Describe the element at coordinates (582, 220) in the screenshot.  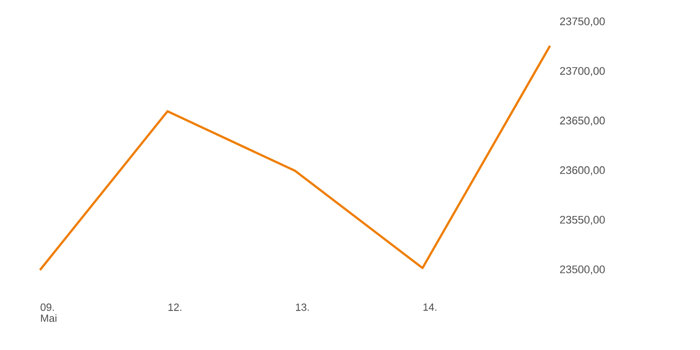
I see `y-tick-label: 23550,00` at that location.